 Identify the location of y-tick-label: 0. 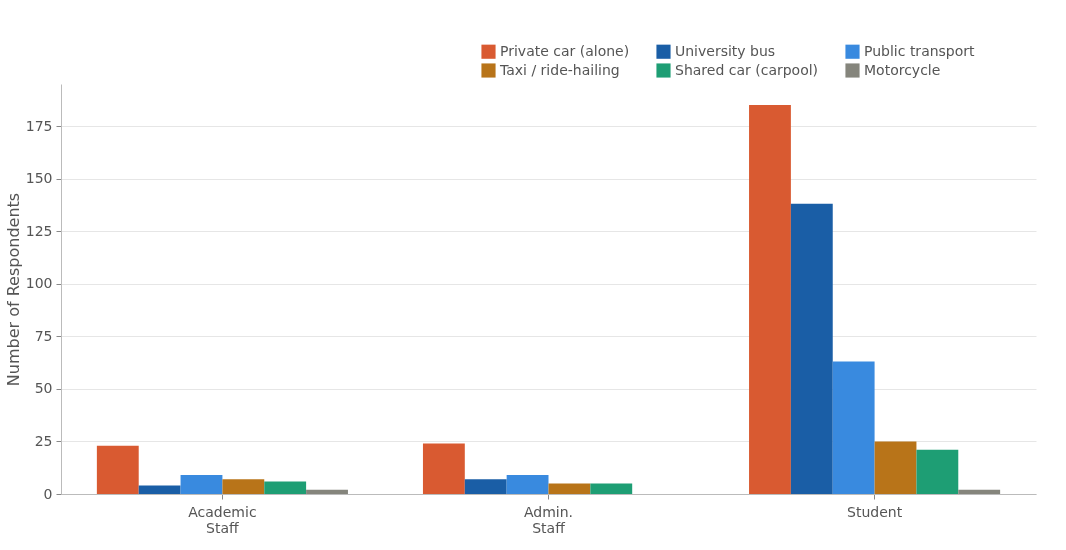
(48, 493).